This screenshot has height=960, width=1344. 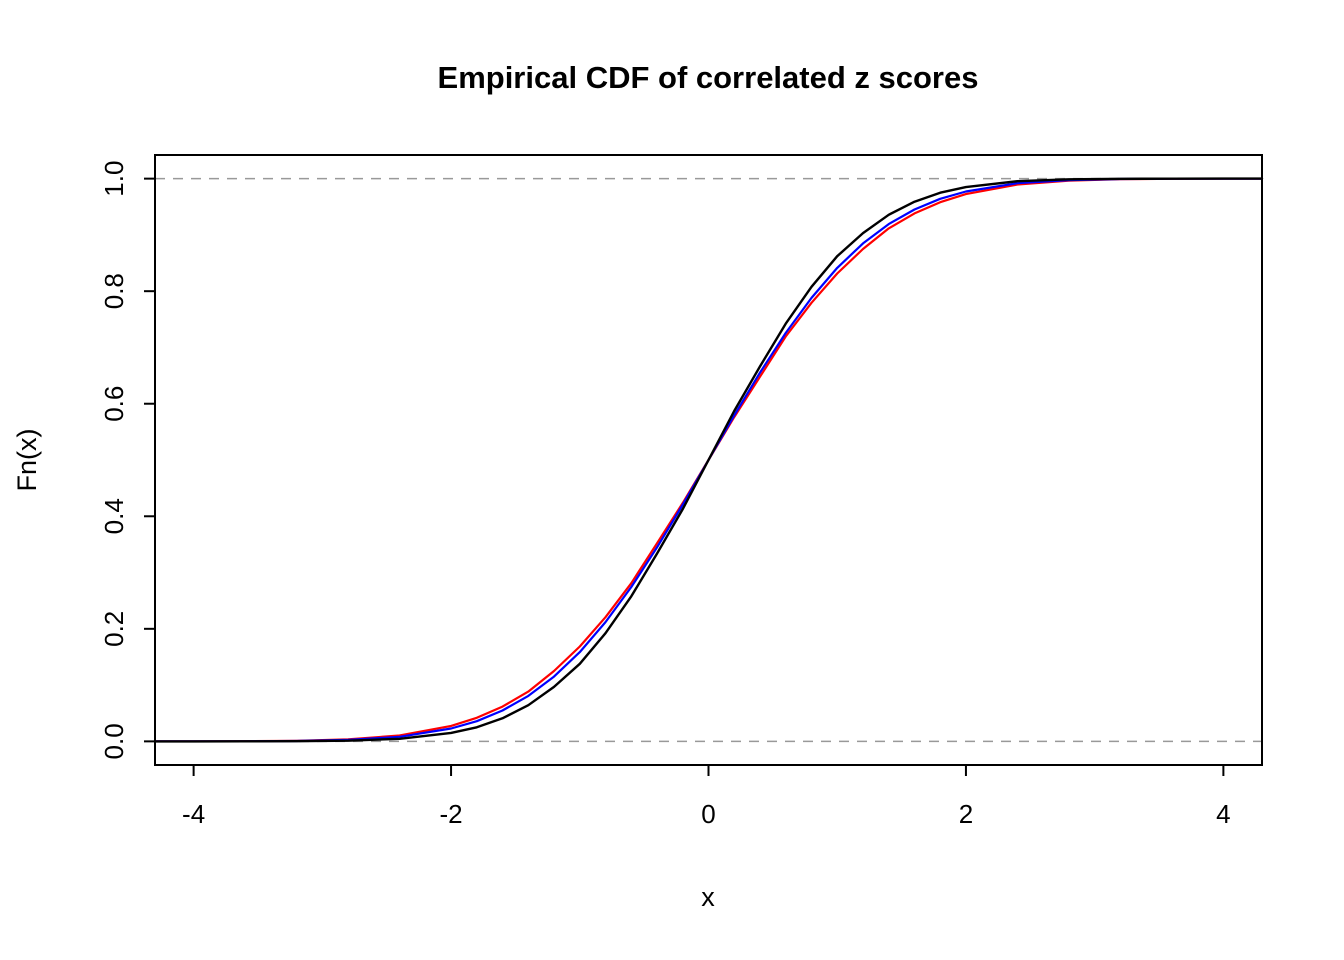 What do you see at coordinates (966, 814) in the screenshot?
I see `x-tick-label: 2` at bounding box center [966, 814].